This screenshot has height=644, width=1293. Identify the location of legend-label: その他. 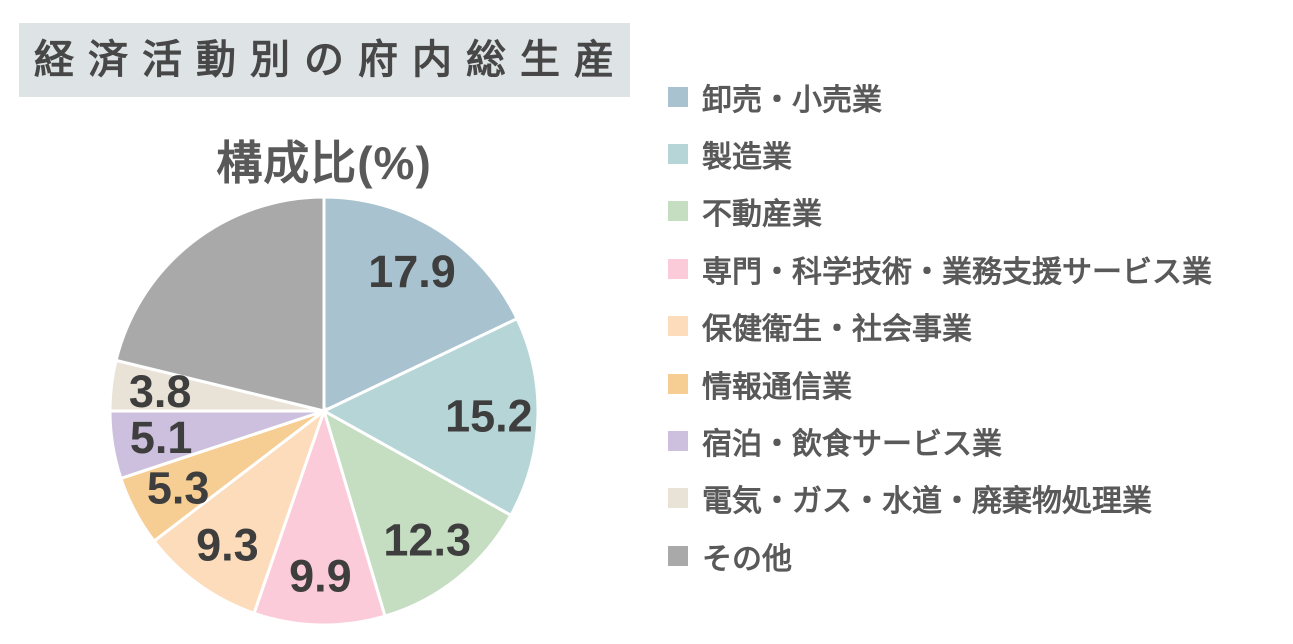
(747, 559).